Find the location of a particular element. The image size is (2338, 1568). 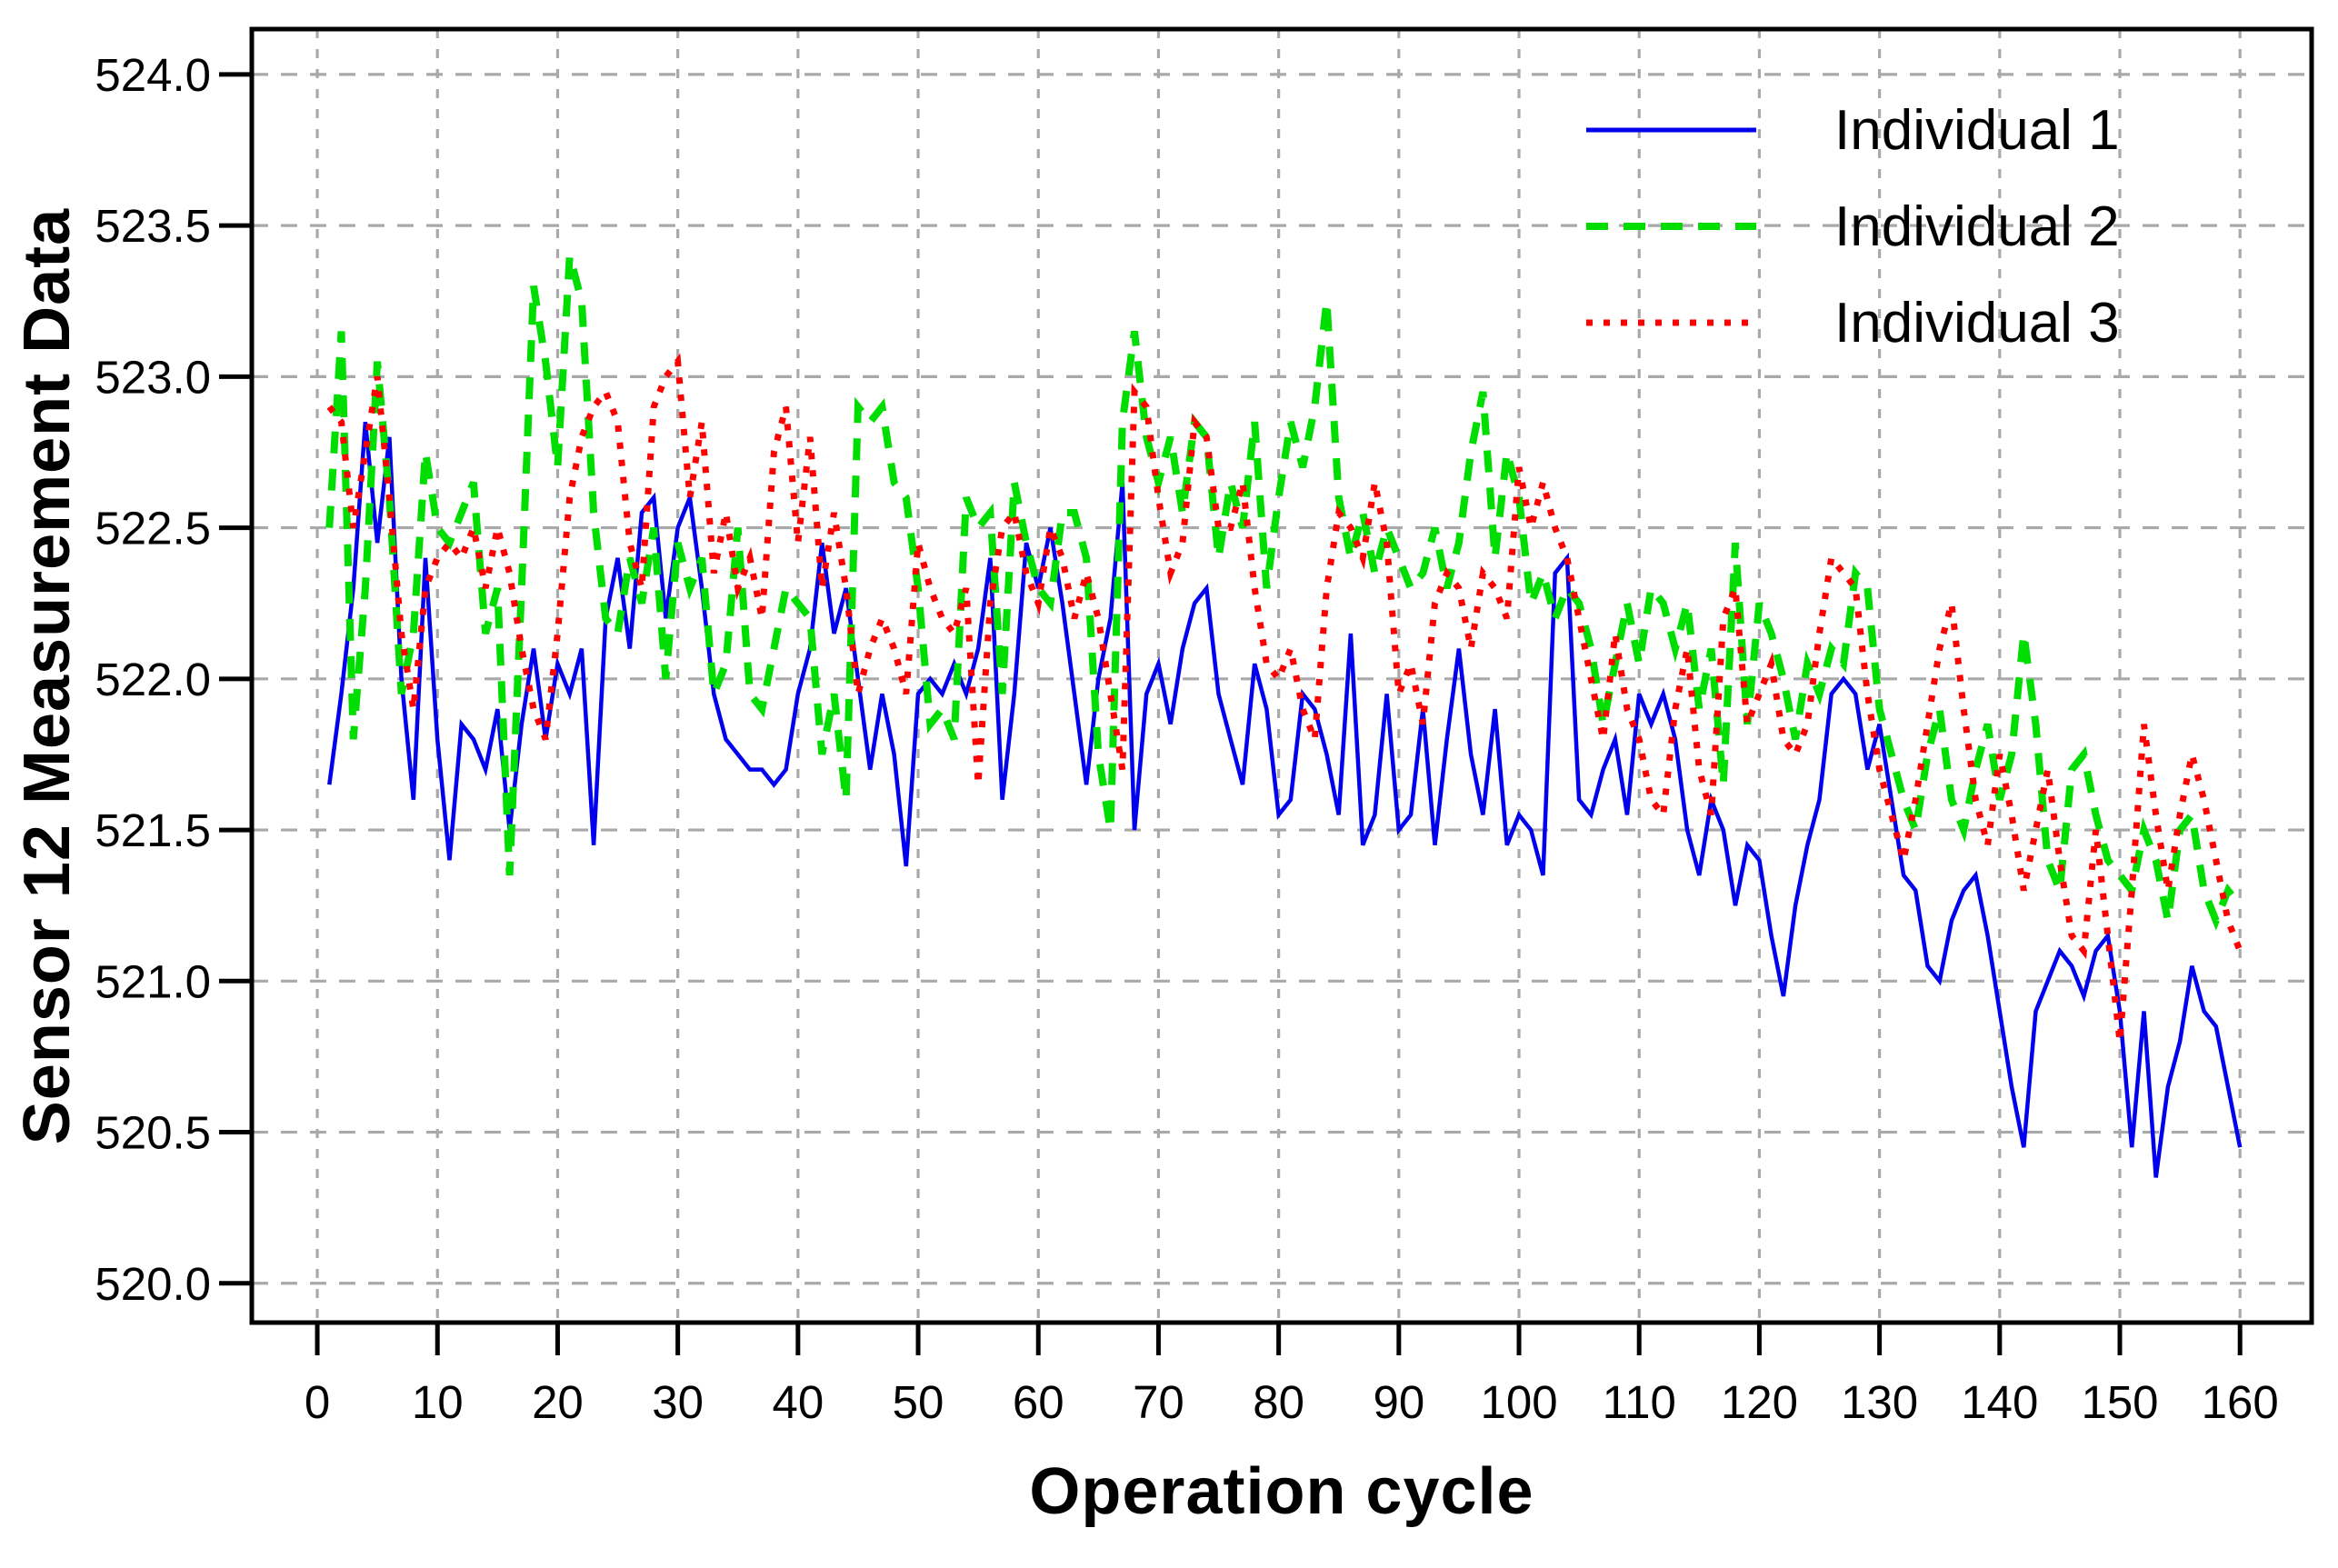

x-tick-label: 40 is located at coordinates (798, 1402).